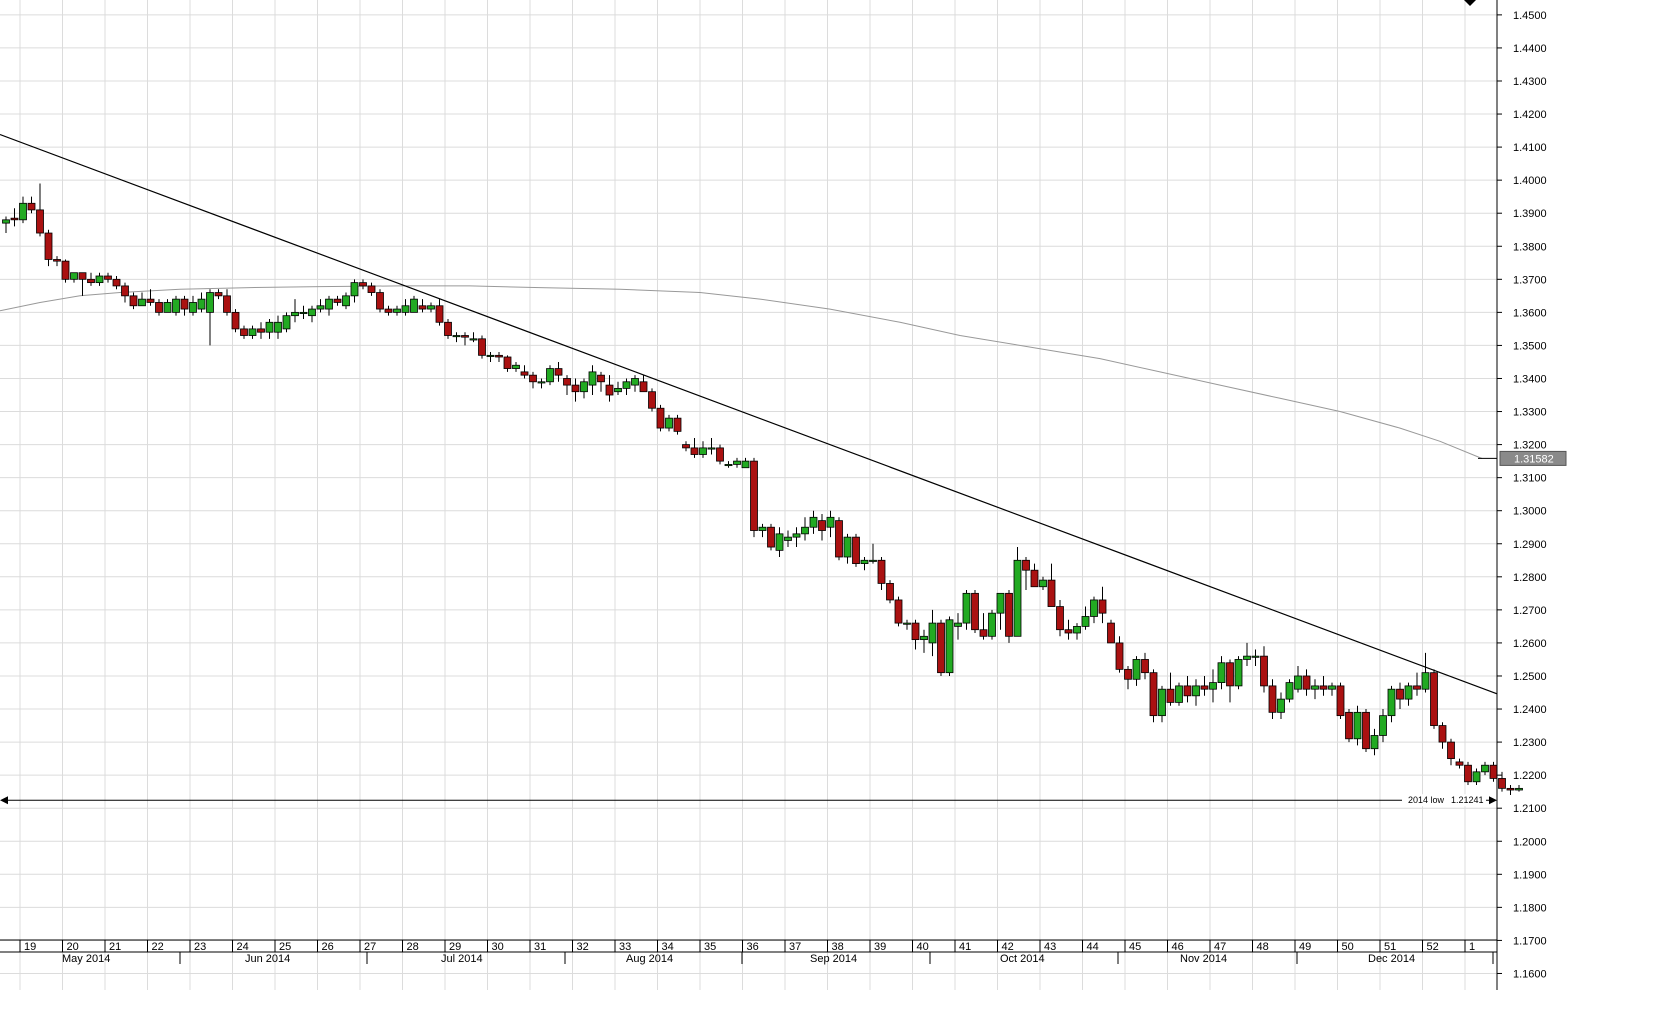 The height and width of the screenshot is (1022, 1655). I want to click on y-tick-label: 1.2300, so click(1530, 743).